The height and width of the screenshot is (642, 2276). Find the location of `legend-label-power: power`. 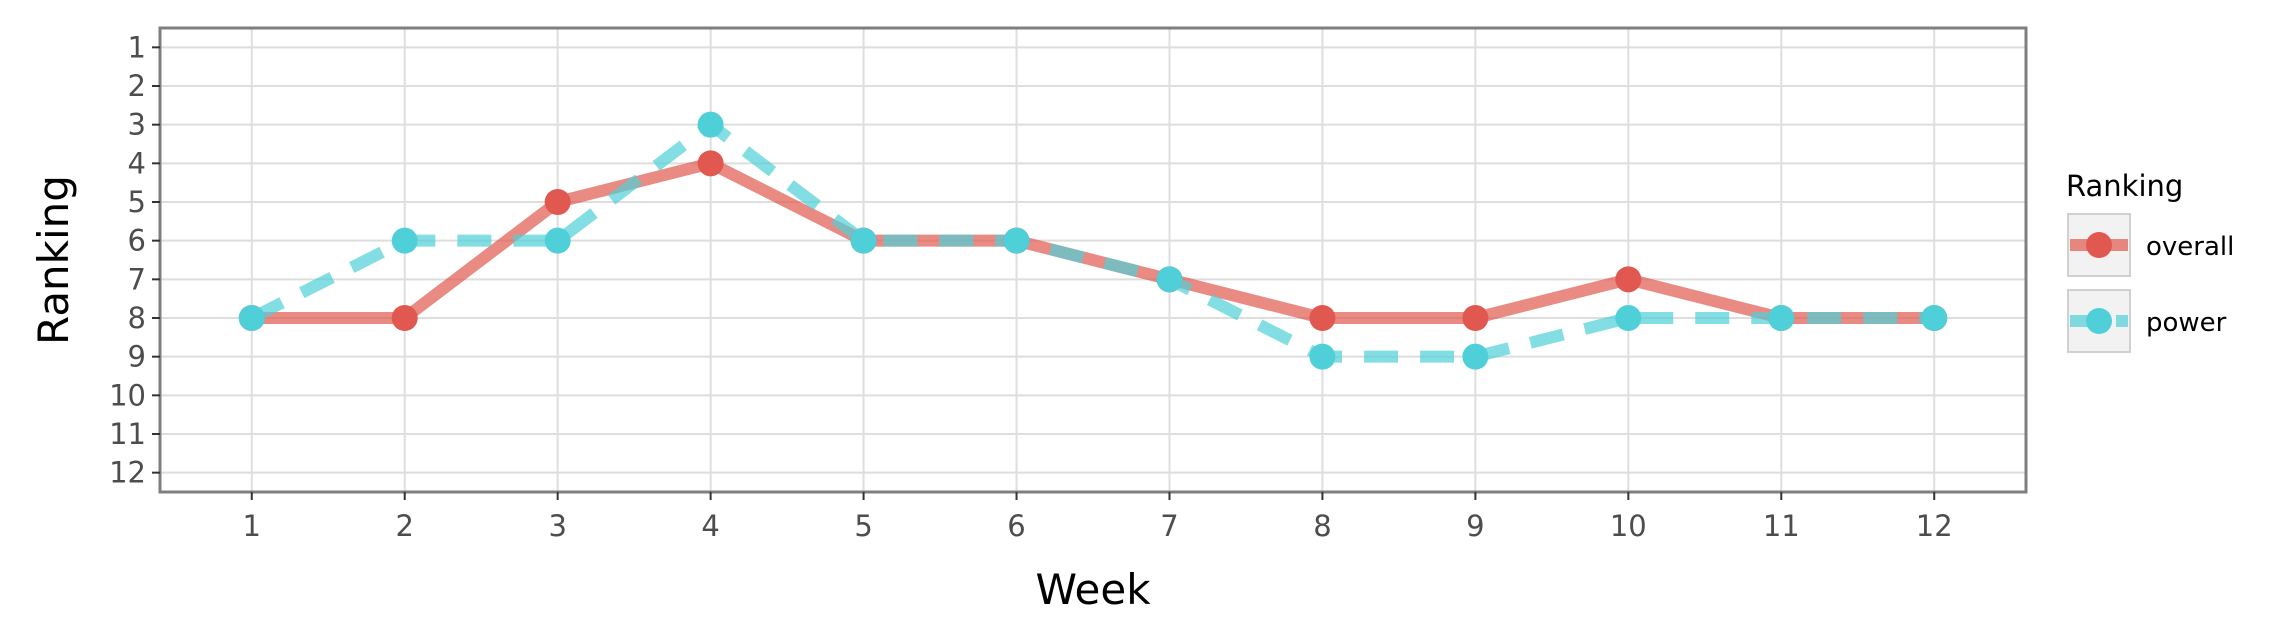

legend-label-power: power is located at coordinates (2186, 323).